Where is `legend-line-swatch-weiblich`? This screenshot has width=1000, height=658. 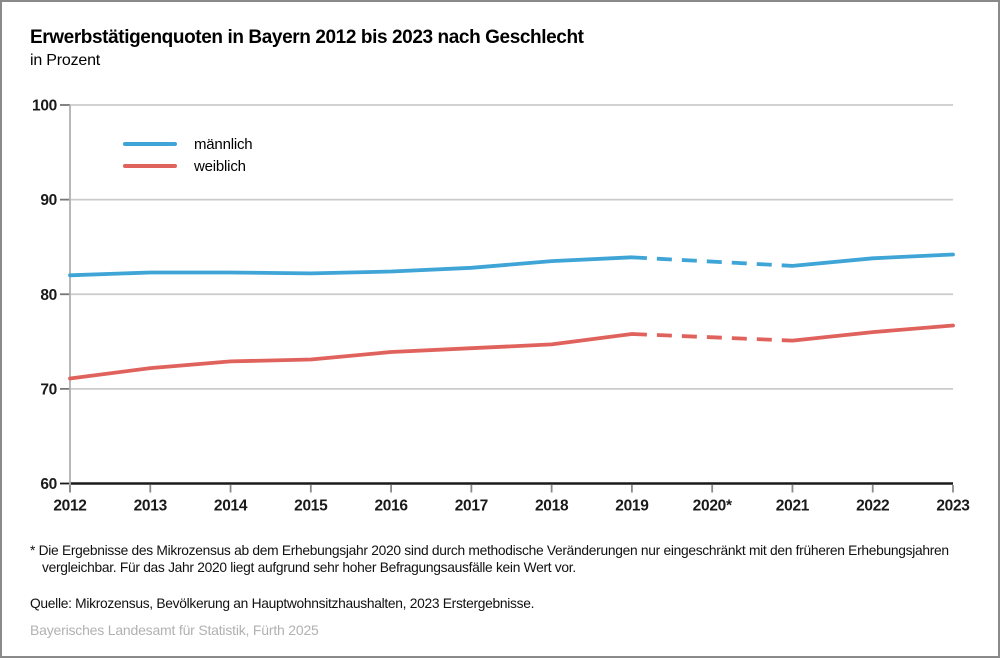
legend-line-swatch-weiblich is located at coordinates (150, 166).